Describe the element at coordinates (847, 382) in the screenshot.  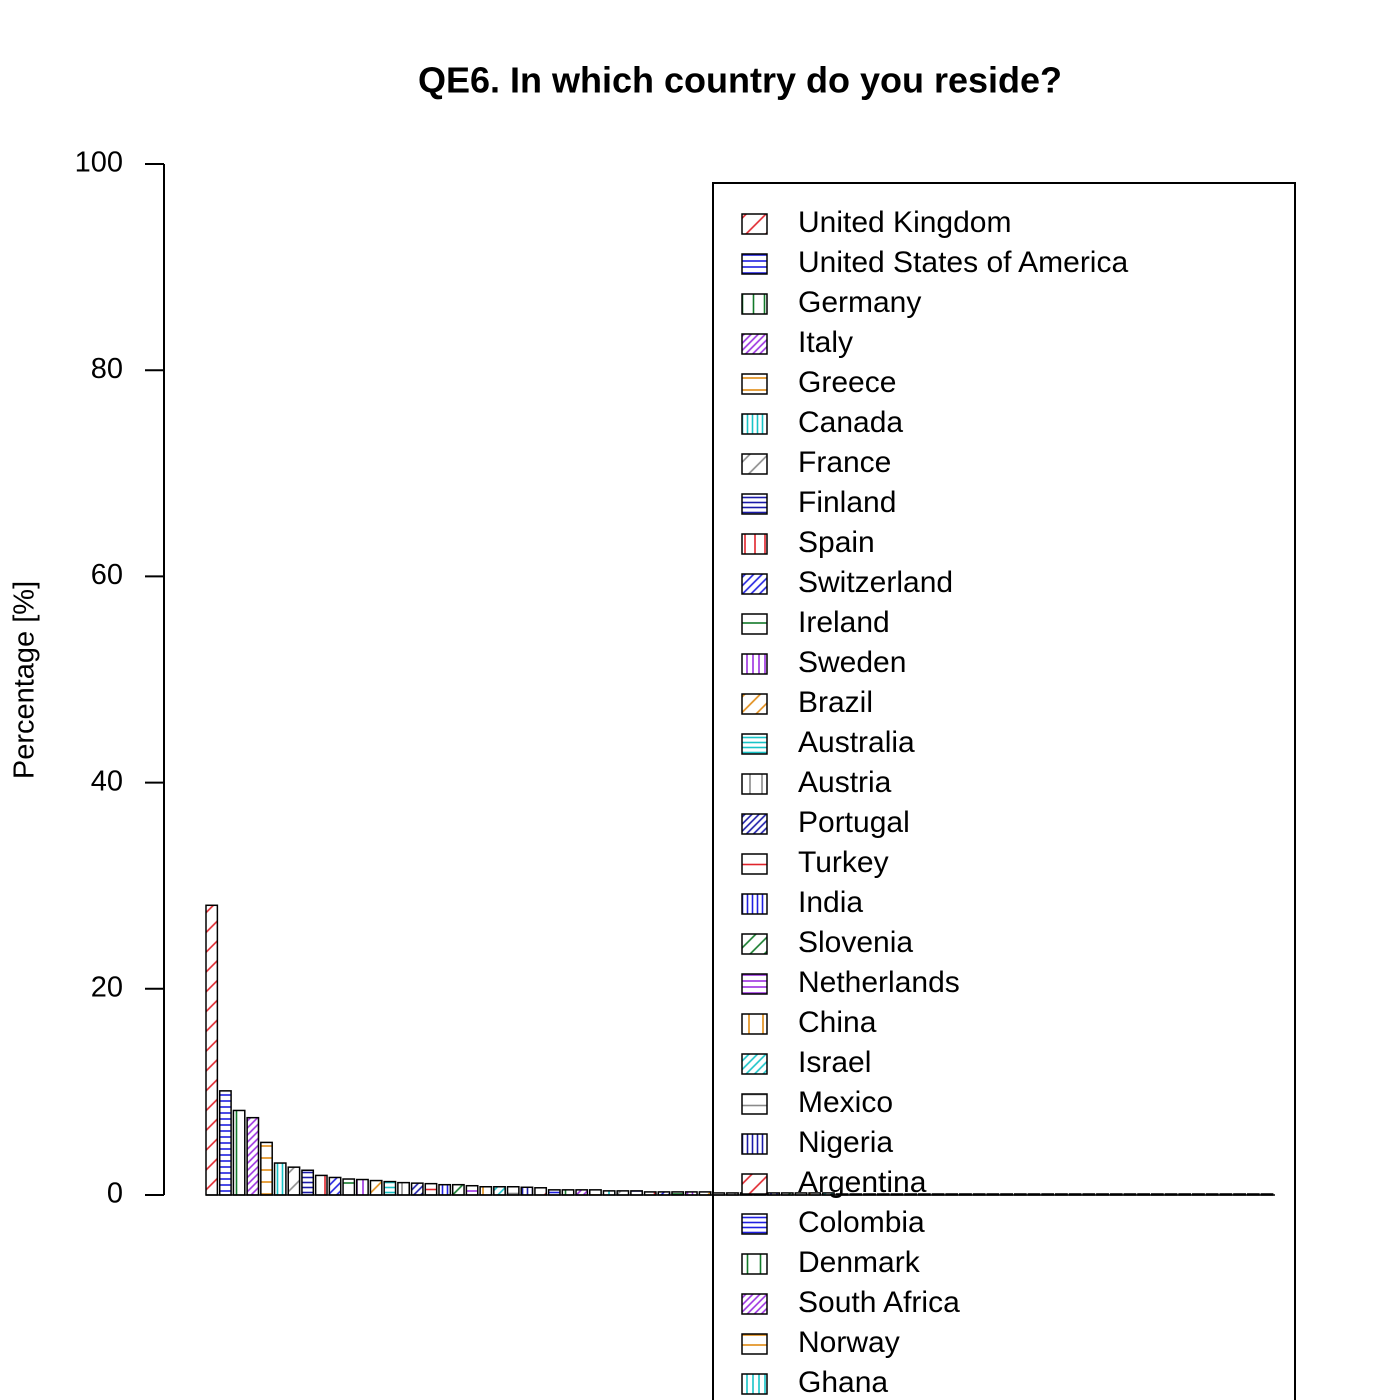
I see `legend-label: Greece` at that location.